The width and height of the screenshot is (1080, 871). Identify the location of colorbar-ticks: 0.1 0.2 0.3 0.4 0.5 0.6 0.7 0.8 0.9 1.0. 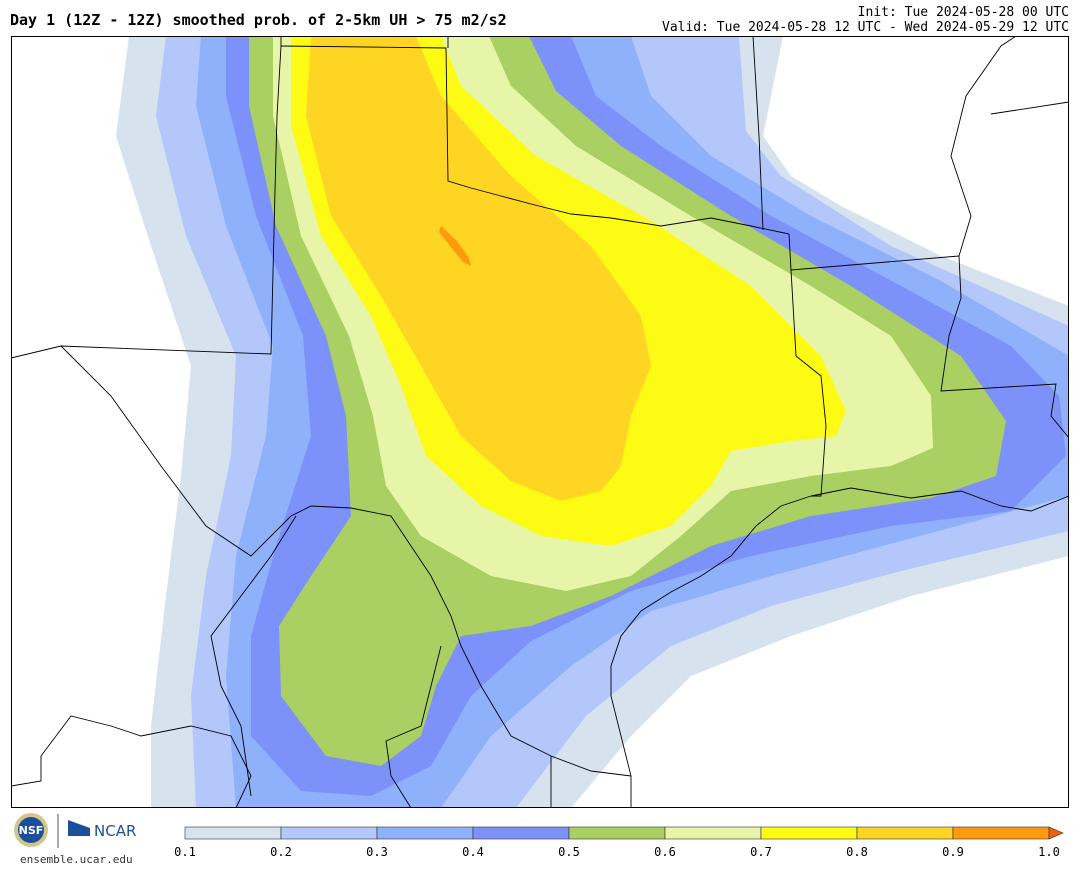
(540, 853).